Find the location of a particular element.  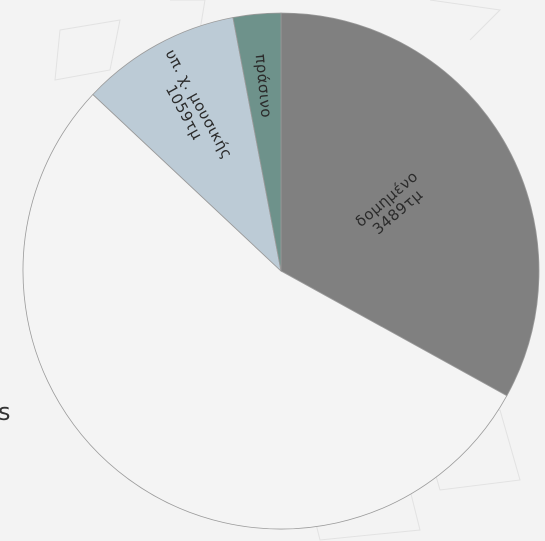

pie-slice is located at coordinates (257, 142).